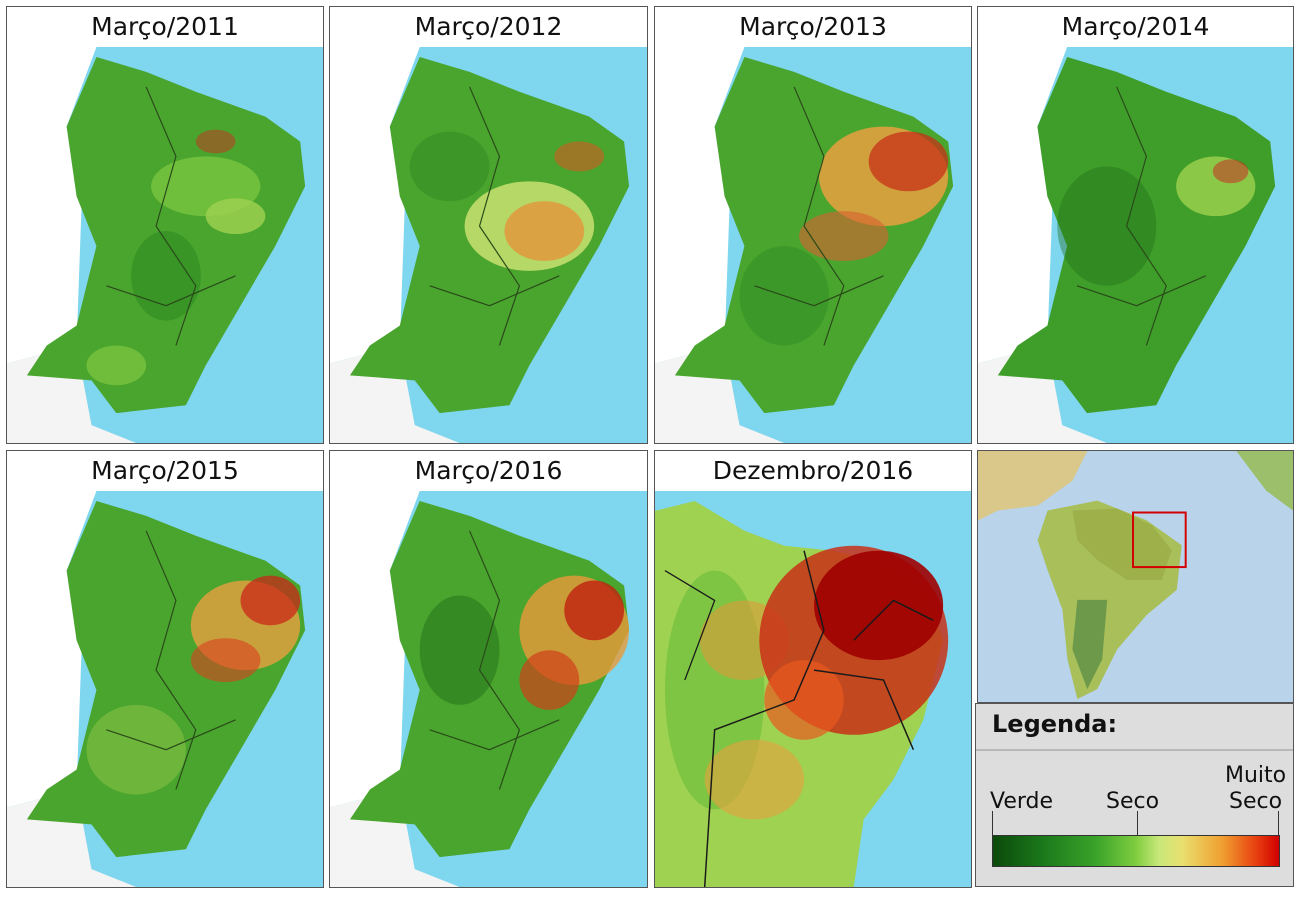  What do you see at coordinates (165, 471) in the screenshot?
I see `panel-title: Março/2015` at bounding box center [165, 471].